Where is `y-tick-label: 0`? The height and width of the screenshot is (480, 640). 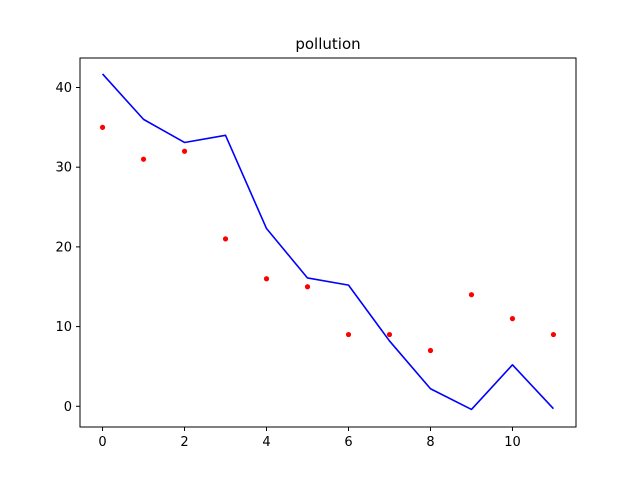
y-tick-label: 0 is located at coordinates (68, 407).